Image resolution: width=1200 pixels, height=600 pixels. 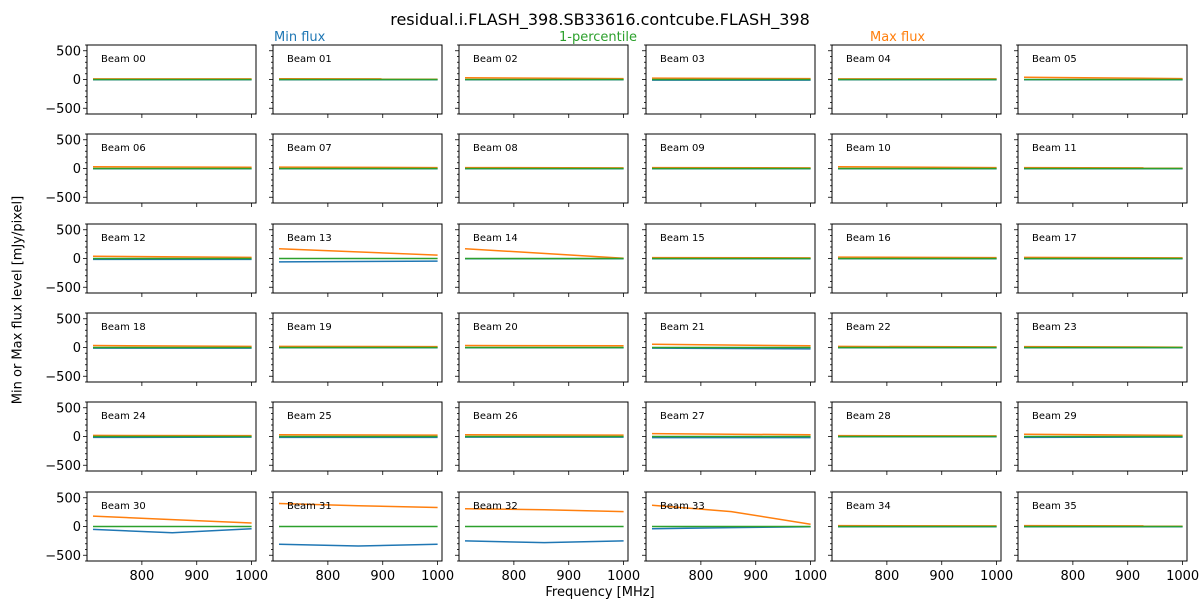 What do you see at coordinates (568, 576) in the screenshot?
I see `panel-32-xtick-label-1: 900` at bounding box center [568, 576].